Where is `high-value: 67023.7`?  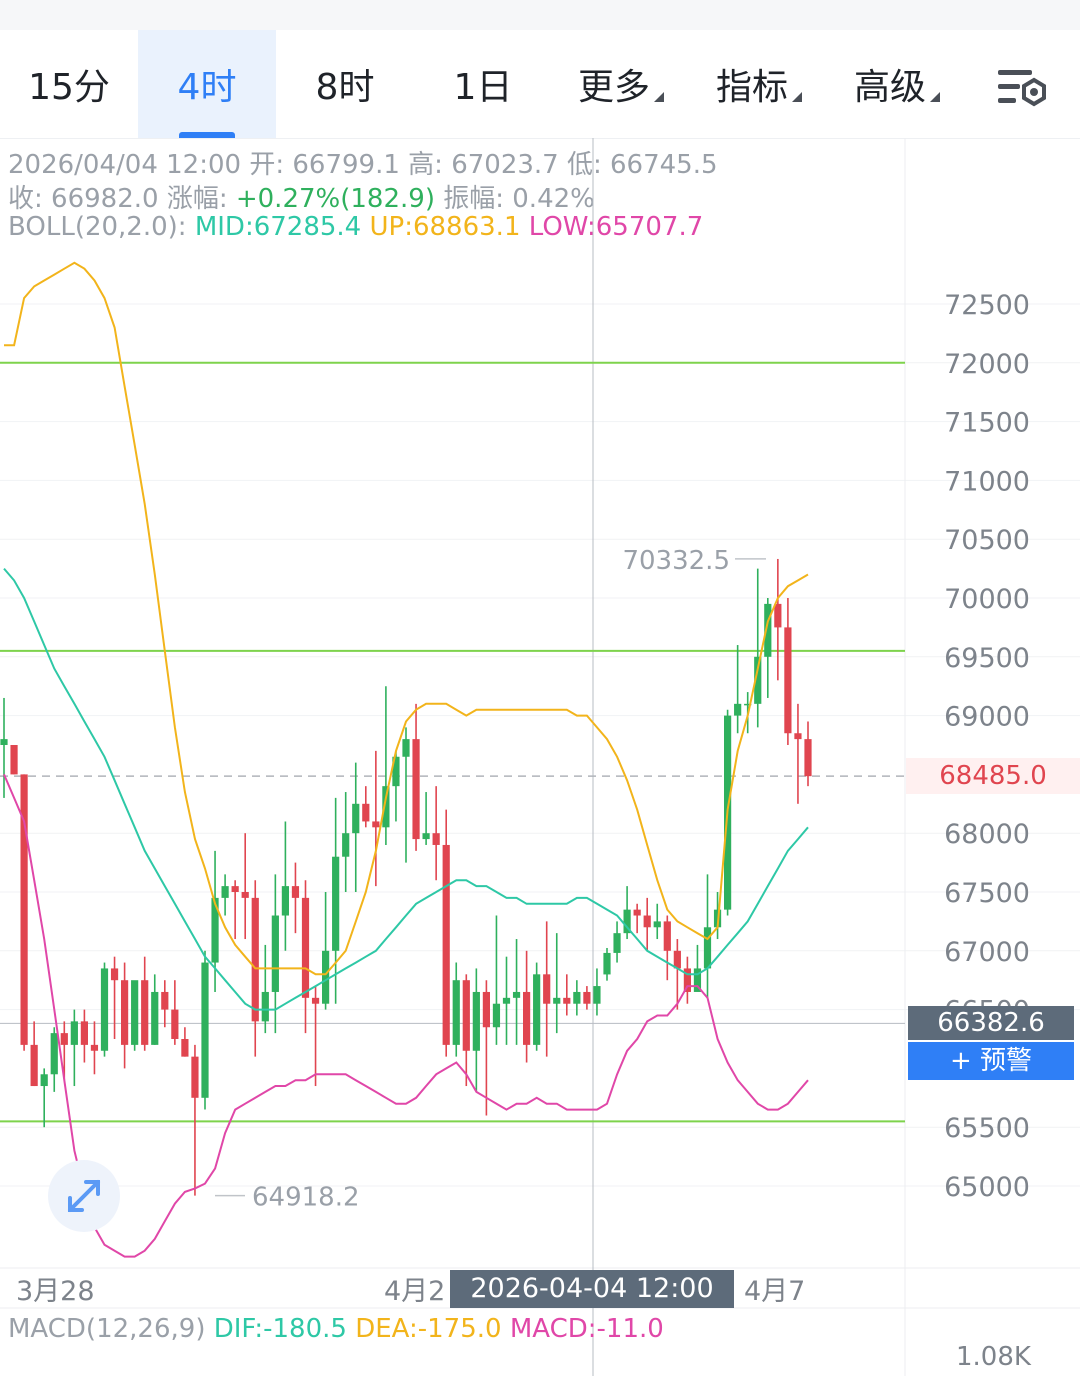
high-value: 67023.7 is located at coordinates (505, 165).